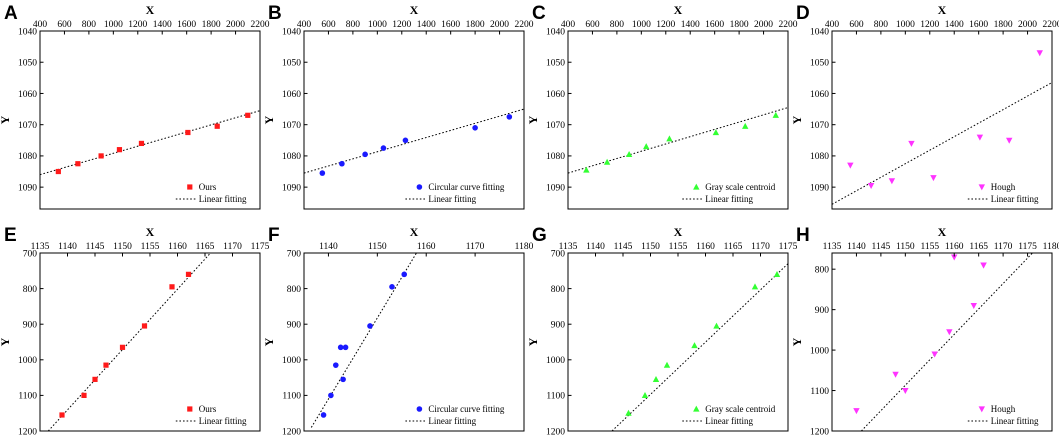  I want to click on panel-e-x-tick-label: 1140, so click(67, 247).